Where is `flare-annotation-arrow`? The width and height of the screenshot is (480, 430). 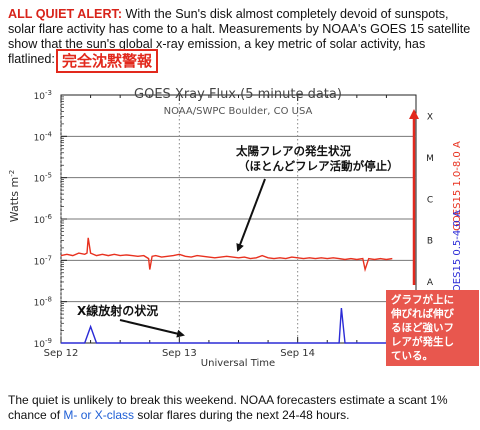 flare-annotation-arrow is located at coordinates (251, 215).